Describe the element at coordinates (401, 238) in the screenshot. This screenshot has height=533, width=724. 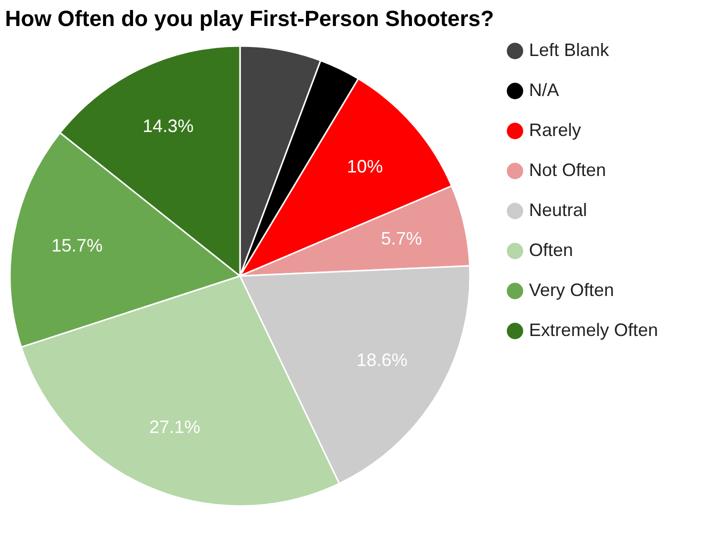
I see `data-label: 5.7%` at that location.